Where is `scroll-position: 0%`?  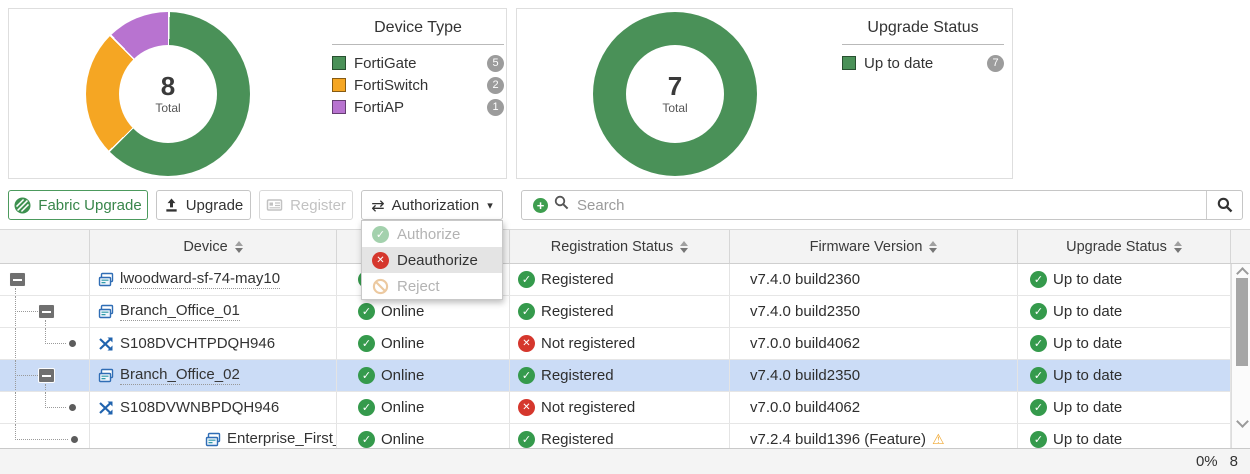 scroll-position: 0% is located at coordinates (1206, 461).